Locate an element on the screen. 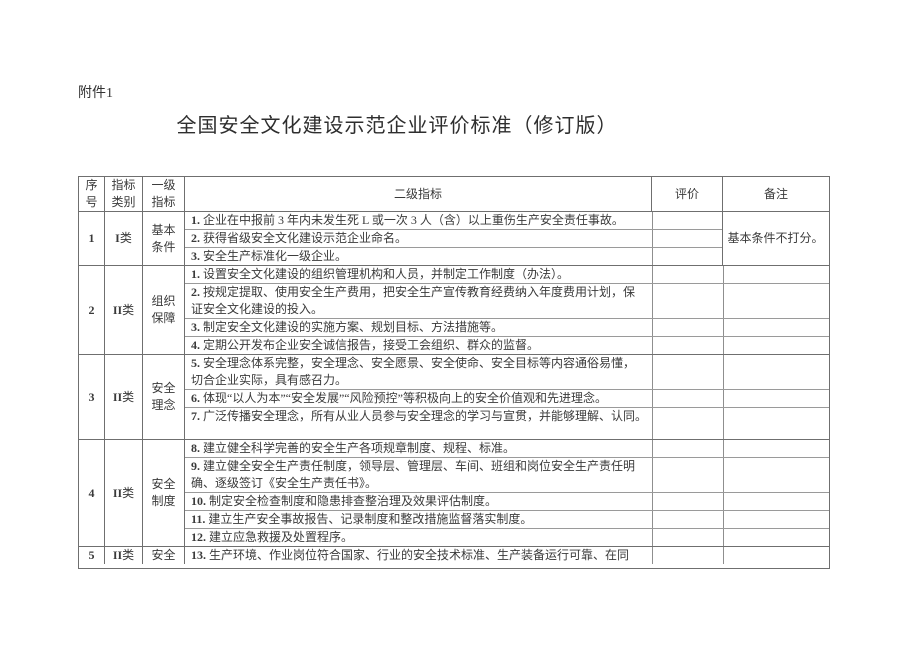 This screenshot has width=920, height=650. serial-cell: 3 is located at coordinates (91, 396).